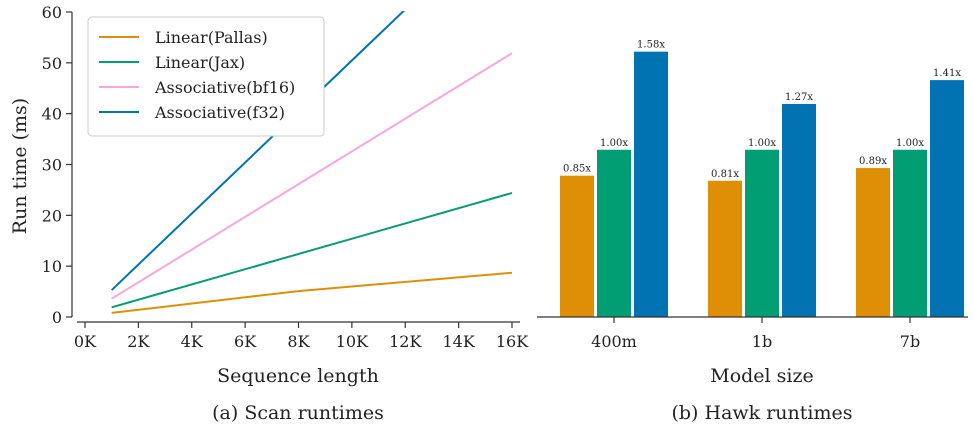 The height and width of the screenshot is (431, 974). I want to click on caption-a: (a) Scan runtimes, so click(298, 413).